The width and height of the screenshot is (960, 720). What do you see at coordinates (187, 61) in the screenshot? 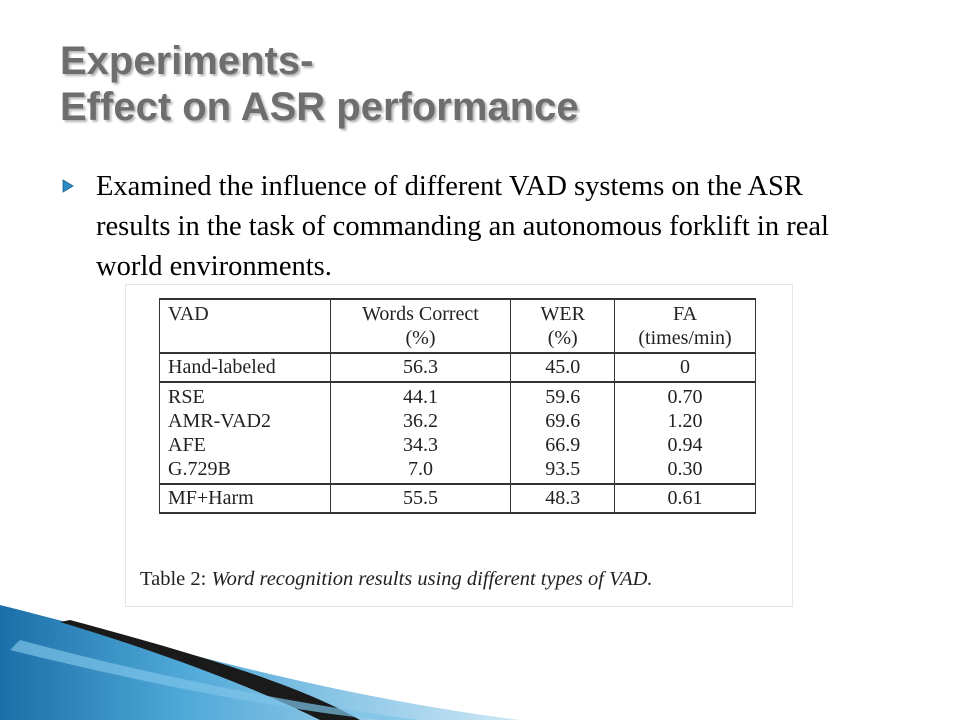
I see `slide-title-line-1: Experiments-` at bounding box center [187, 61].